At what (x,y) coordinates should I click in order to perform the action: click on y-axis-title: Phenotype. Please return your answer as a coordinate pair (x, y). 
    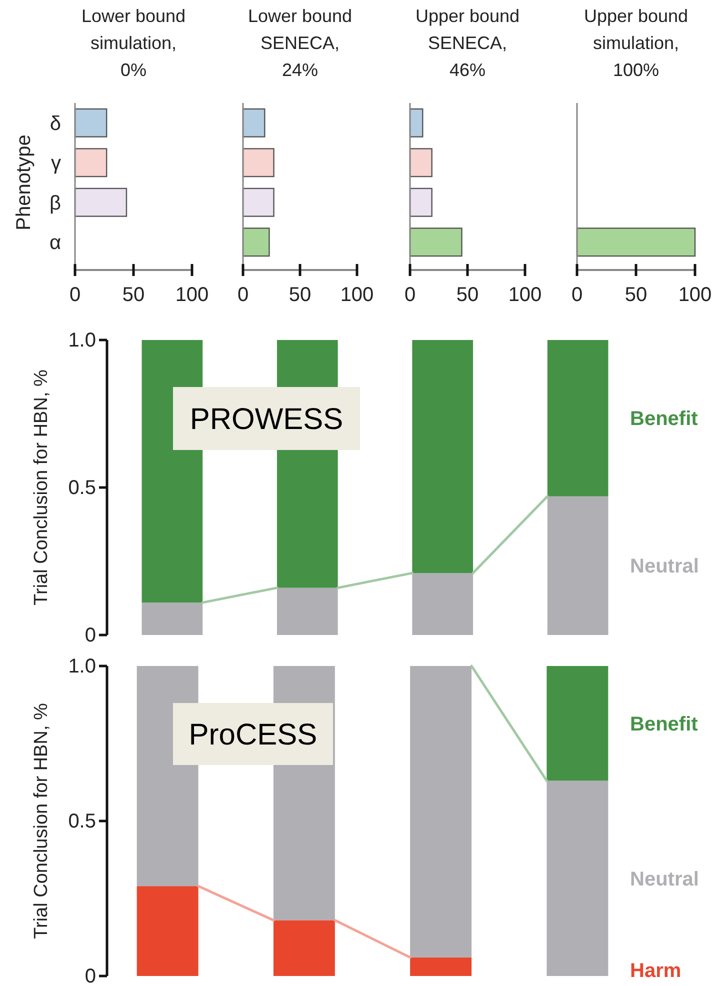
    Looking at the image, I should click on (24, 182).